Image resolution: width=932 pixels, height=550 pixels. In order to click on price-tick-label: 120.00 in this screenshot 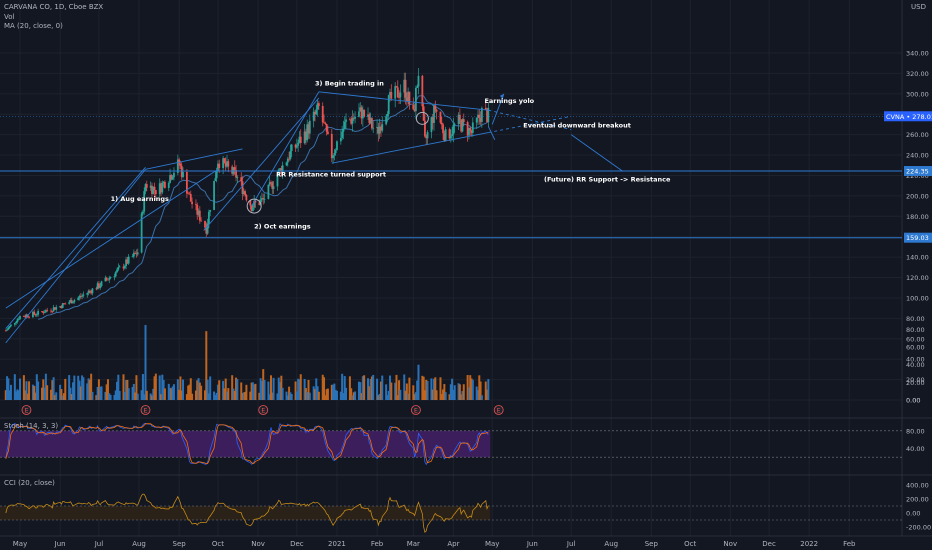, I will do `click(917, 278)`.